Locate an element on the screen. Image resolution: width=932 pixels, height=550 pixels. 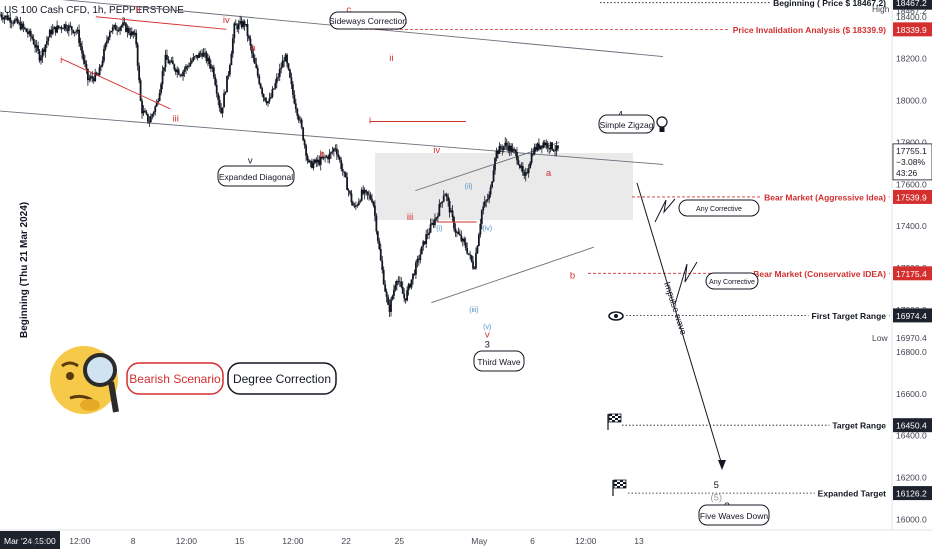
impulse-wave-arrow is located at coordinates (679, 324).